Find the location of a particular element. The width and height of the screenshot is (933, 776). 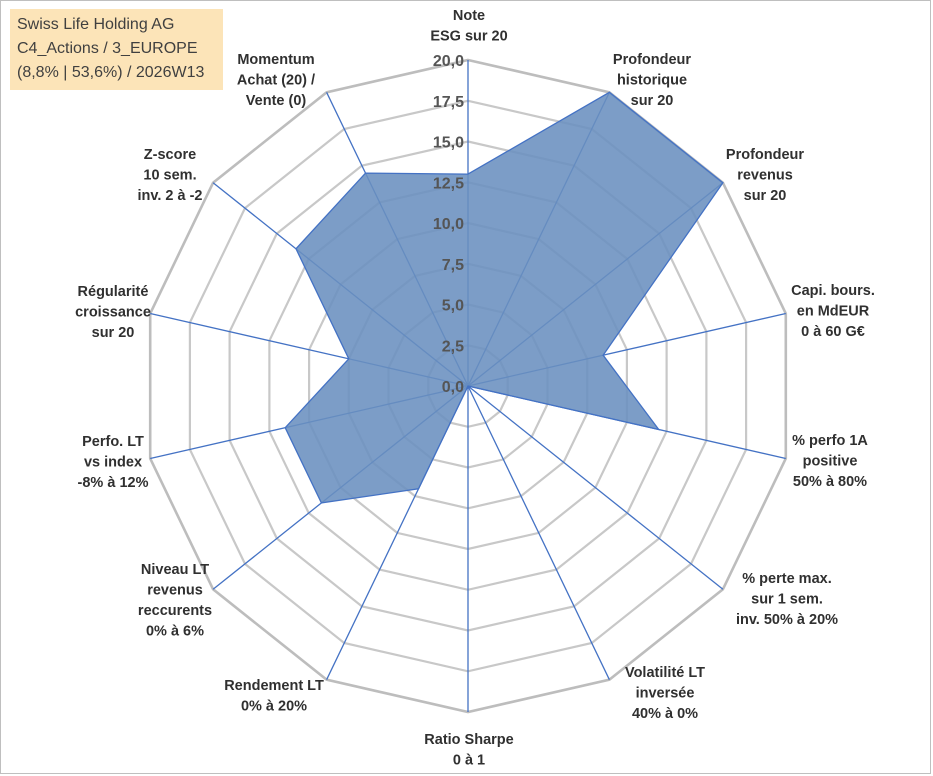

axis-label-3-line-1: en MdEUR is located at coordinates (833, 312).